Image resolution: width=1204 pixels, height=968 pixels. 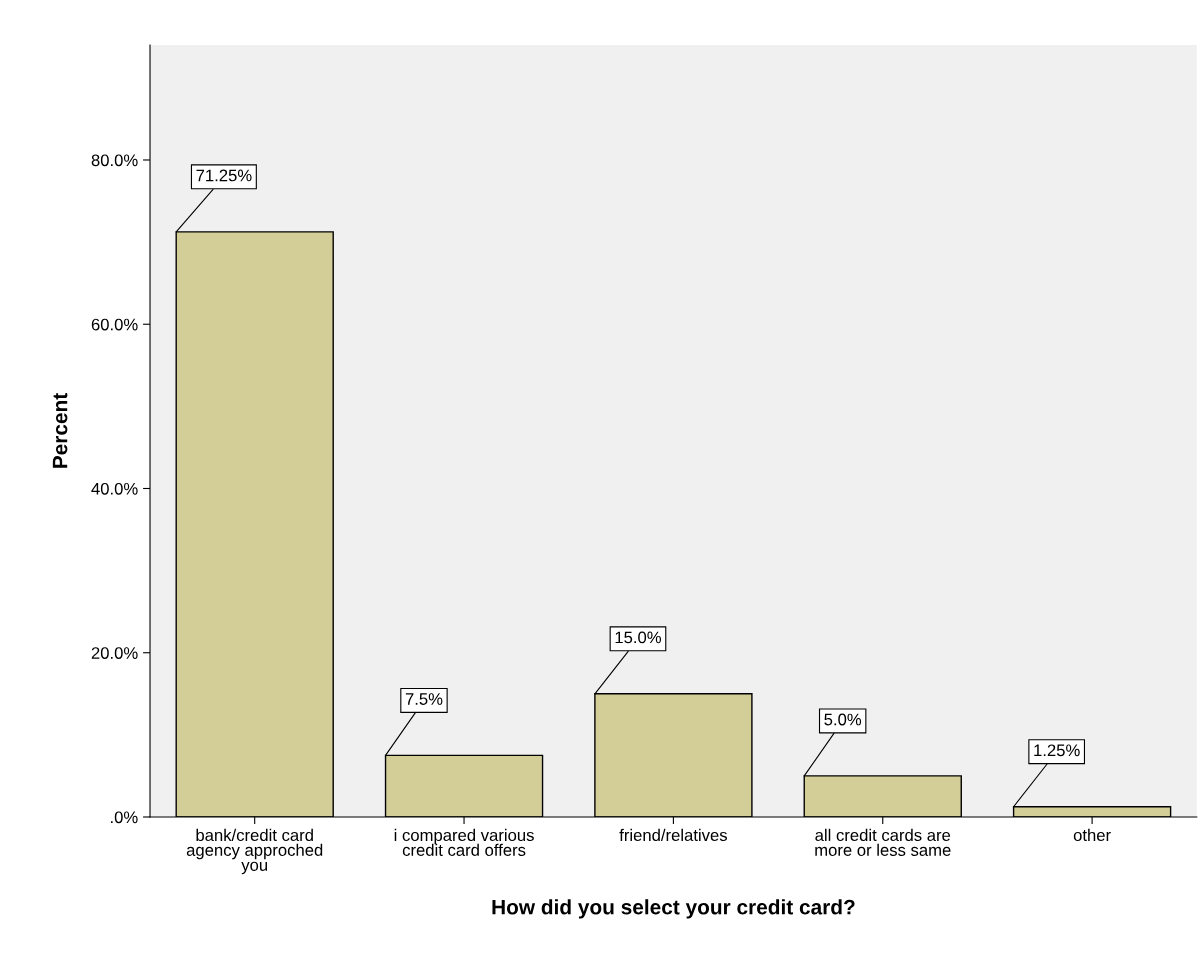 I want to click on data-label: 71.25%, so click(x=224, y=175).